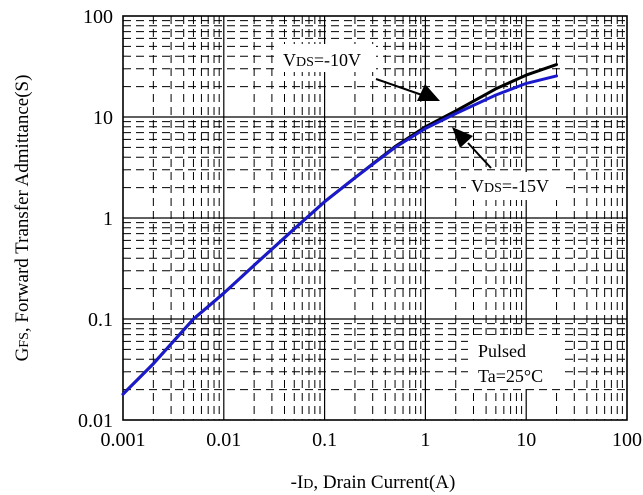 The height and width of the screenshot is (495, 643). I want to click on y-axis-title-rest: , Forward Transfer Admittance(S), so click(22, 204).